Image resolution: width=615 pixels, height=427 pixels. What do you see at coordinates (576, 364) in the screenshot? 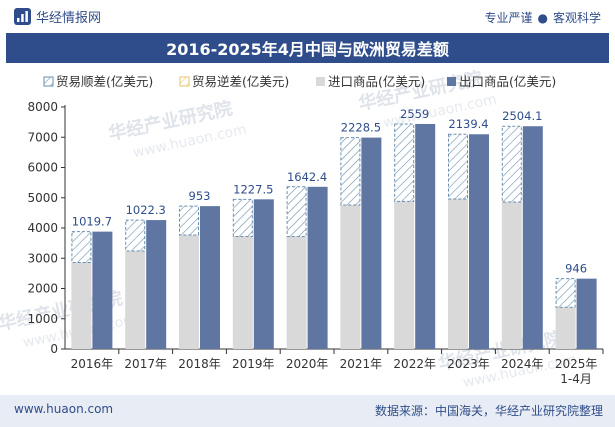
I see `x-tick-label: 2025年` at bounding box center [576, 364].